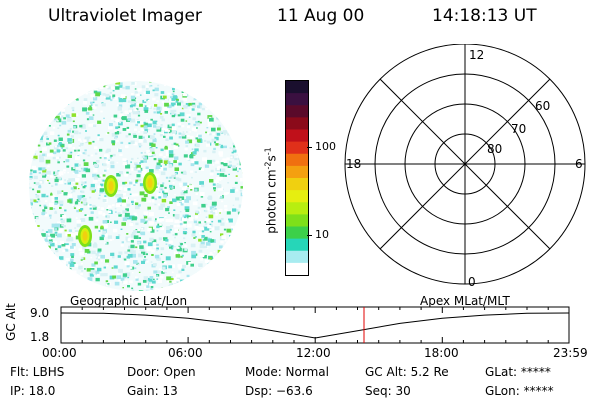  I want to click on lat-label-80: 80, so click(494, 149).